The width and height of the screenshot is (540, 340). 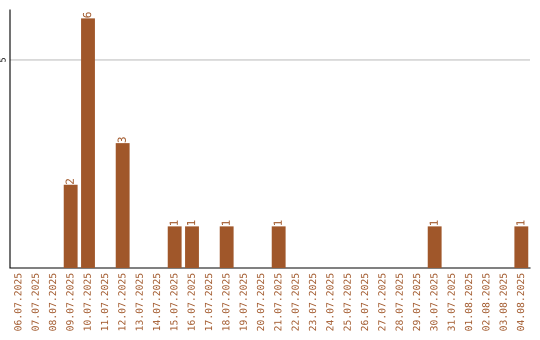 I want to click on x-tick-label: 10.07.2025, so click(x=87, y=302).